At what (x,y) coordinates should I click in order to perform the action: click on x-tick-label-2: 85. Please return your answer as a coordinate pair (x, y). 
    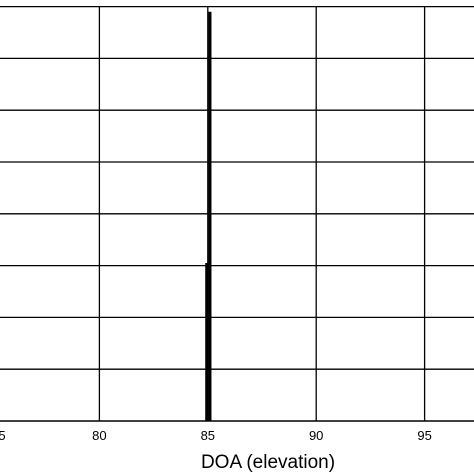
    Looking at the image, I should click on (208, 435).